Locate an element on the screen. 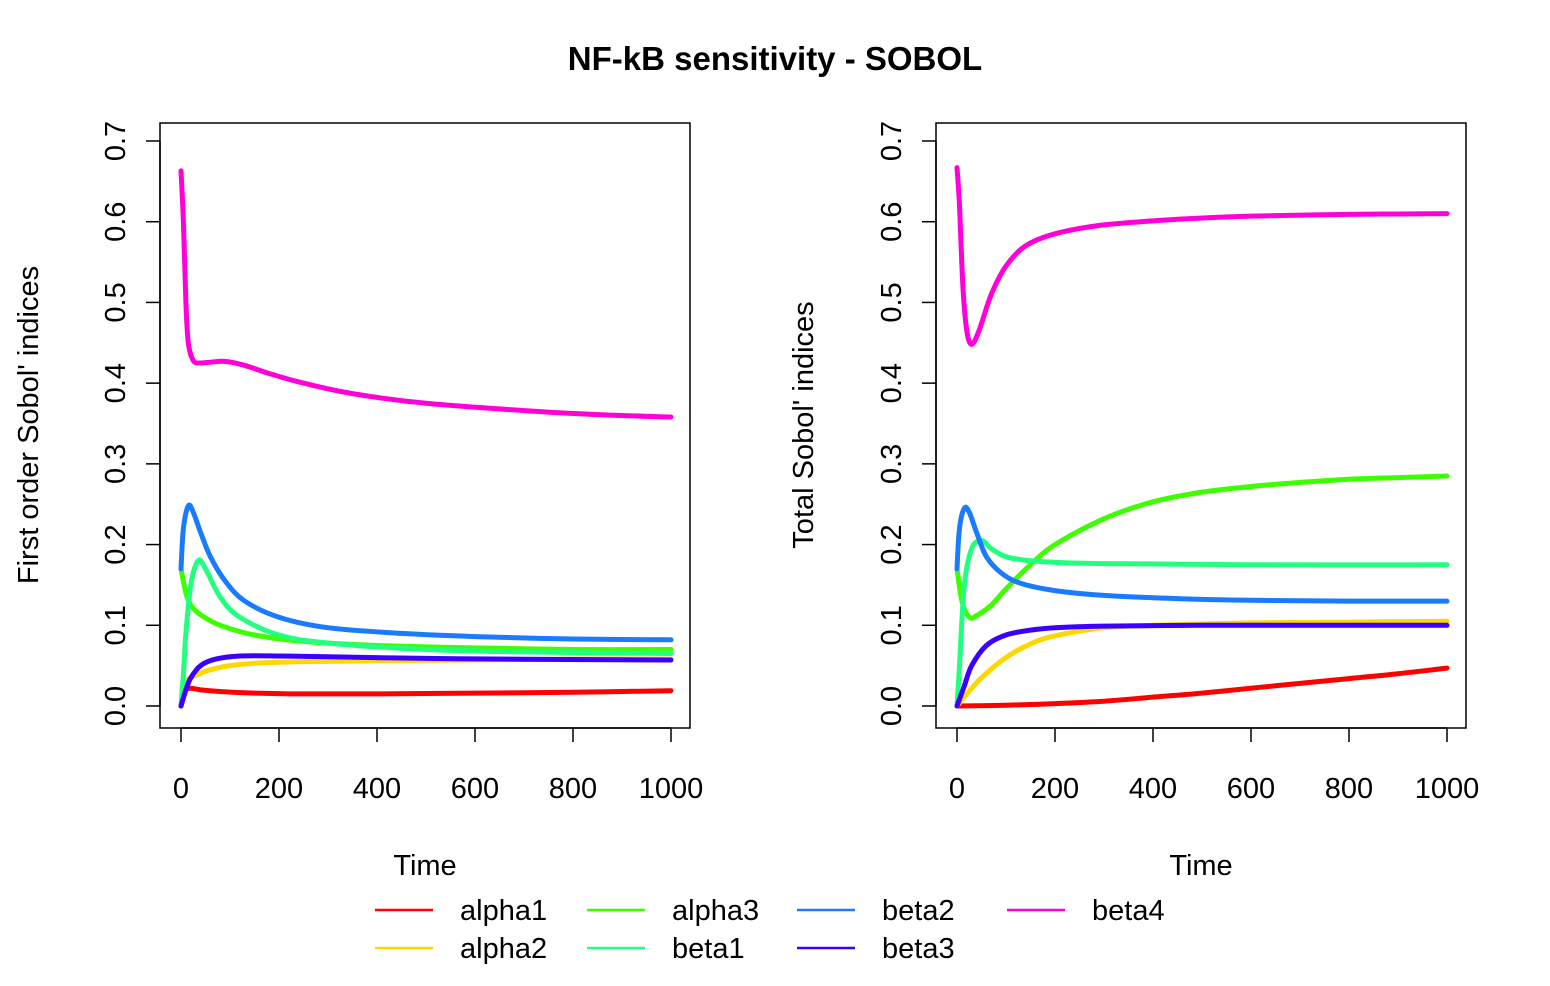 Image resolution: width=1550 pixels, height=986 pixels. legend-label: beta4 is located at coordinates (1128, 911).